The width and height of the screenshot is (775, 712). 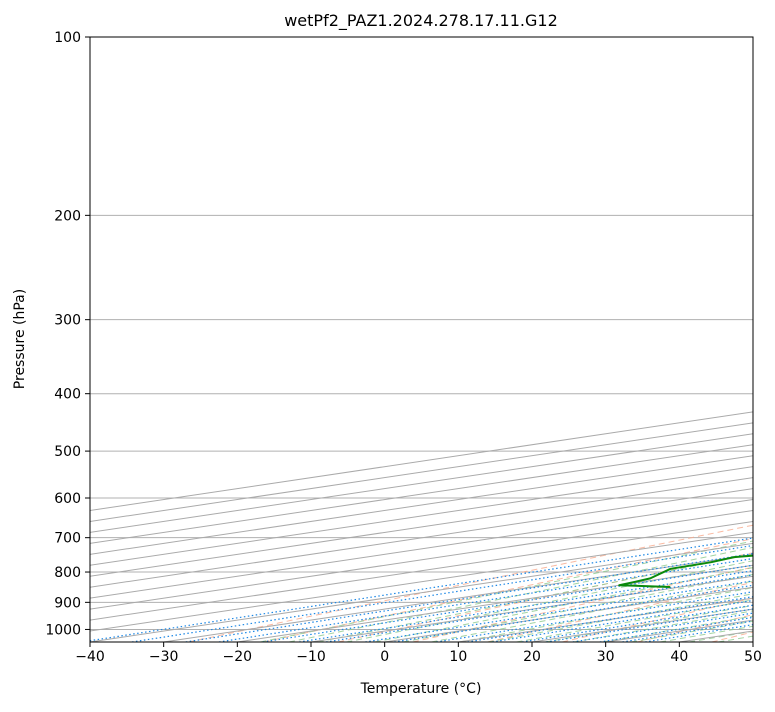 What do you see at coordinates (421, 689) in the screenshot?
I see `x-axis-label: Temperature (°C)` at bounding box center [421, 689].